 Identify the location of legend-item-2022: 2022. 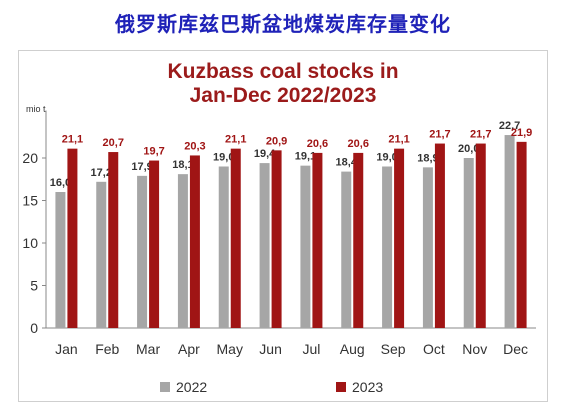
(183, 387).